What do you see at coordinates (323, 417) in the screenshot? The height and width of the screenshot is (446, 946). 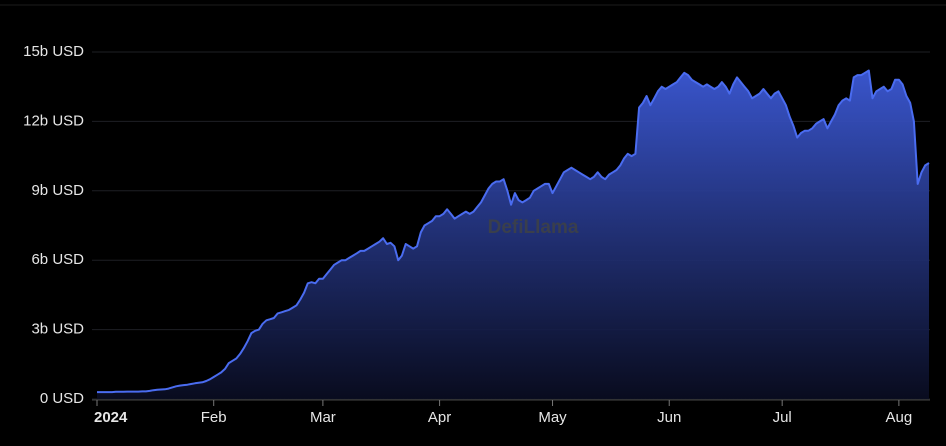 I see `x-tick-label: Mar` at bounding box center [323, 417].